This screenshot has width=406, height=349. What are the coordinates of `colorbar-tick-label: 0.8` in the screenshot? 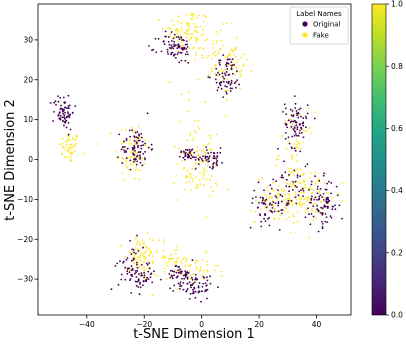 It's located at (397, 66).